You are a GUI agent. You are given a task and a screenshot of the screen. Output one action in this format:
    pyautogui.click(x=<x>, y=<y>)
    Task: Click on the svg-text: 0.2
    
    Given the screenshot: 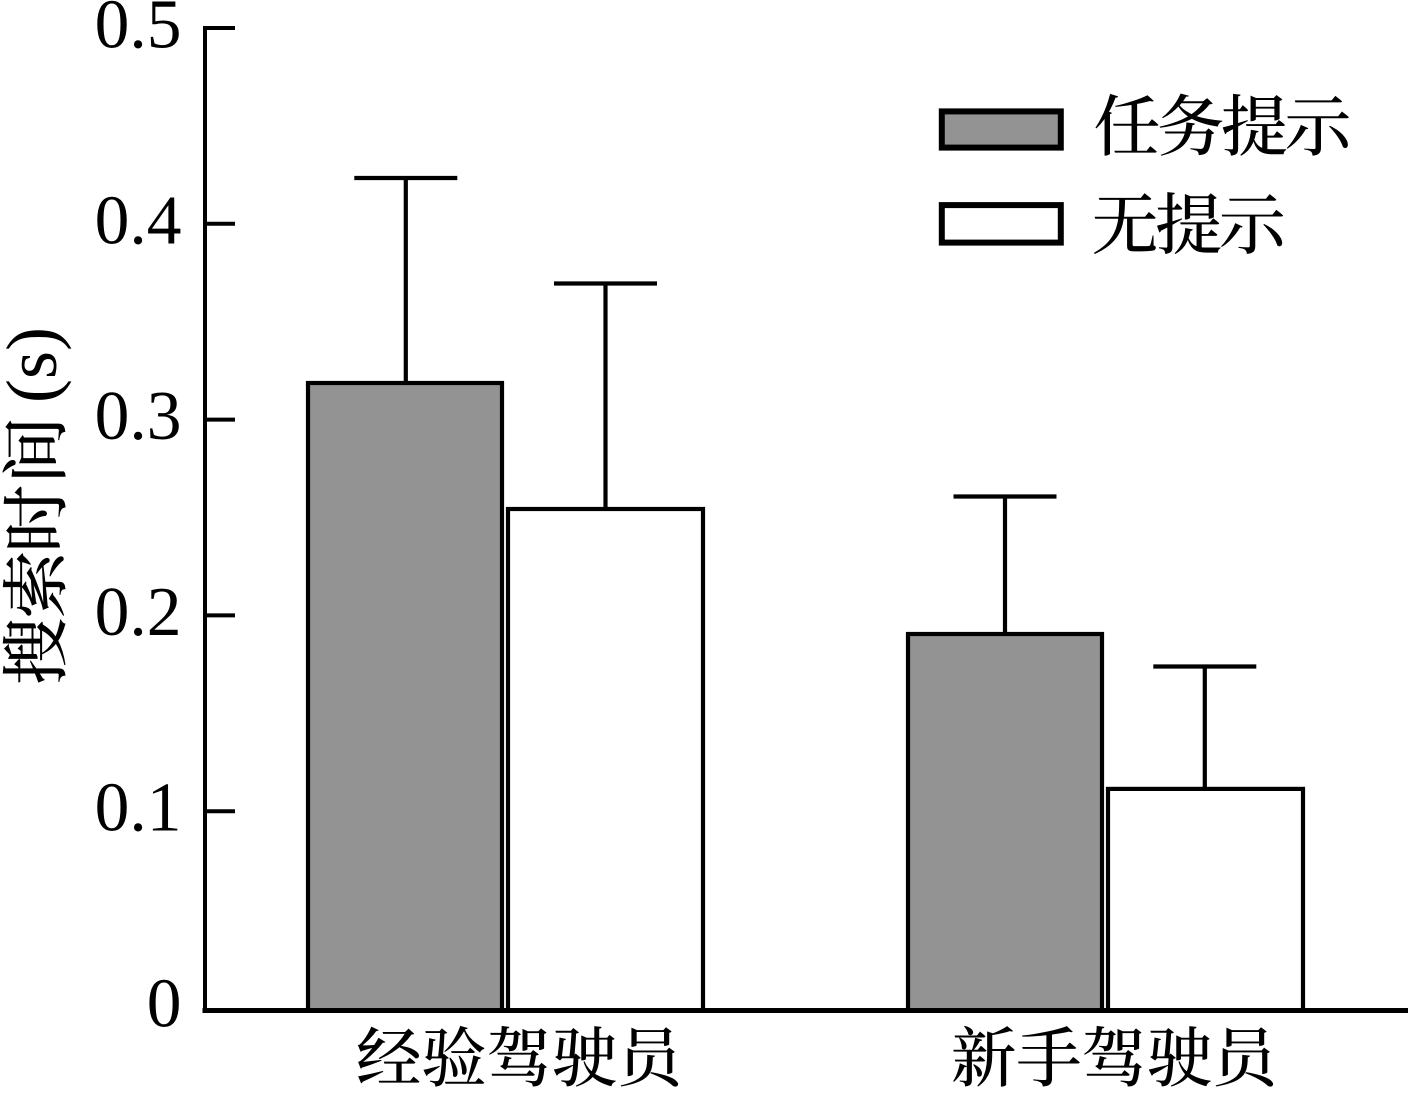 What is the action you would take?
    pyautogui.click(x=138, y=612)
    